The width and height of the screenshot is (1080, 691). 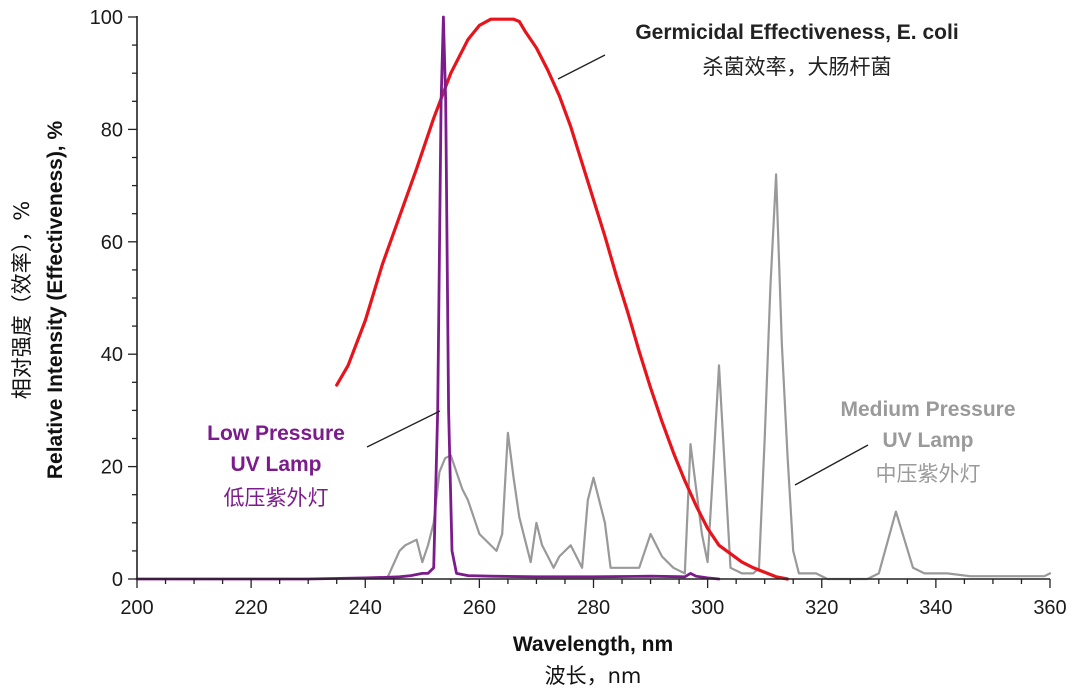 I want to click on x-tick-label: 340, so click(x=935, y=608).